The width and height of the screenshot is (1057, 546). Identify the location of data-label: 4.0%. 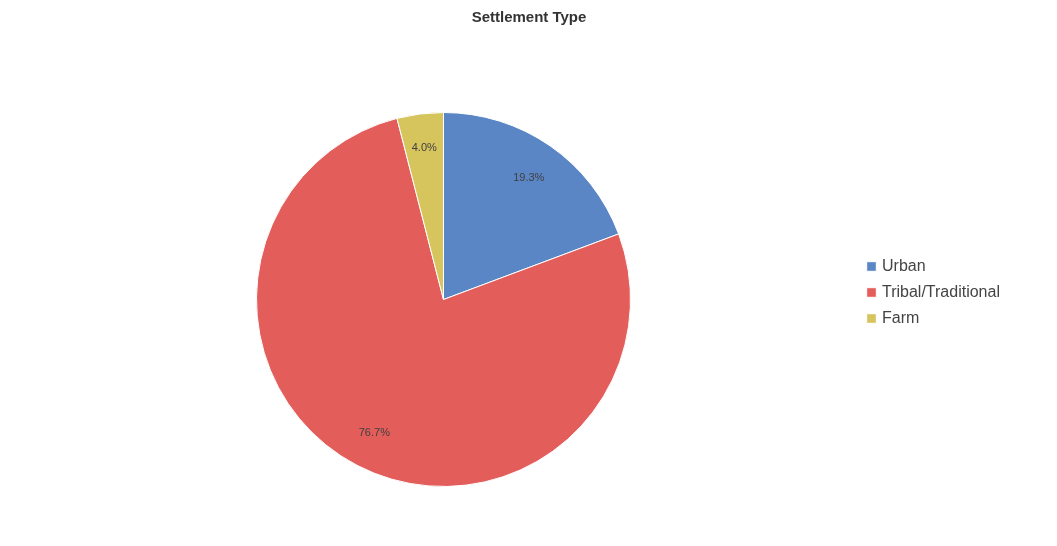
(424, 147).